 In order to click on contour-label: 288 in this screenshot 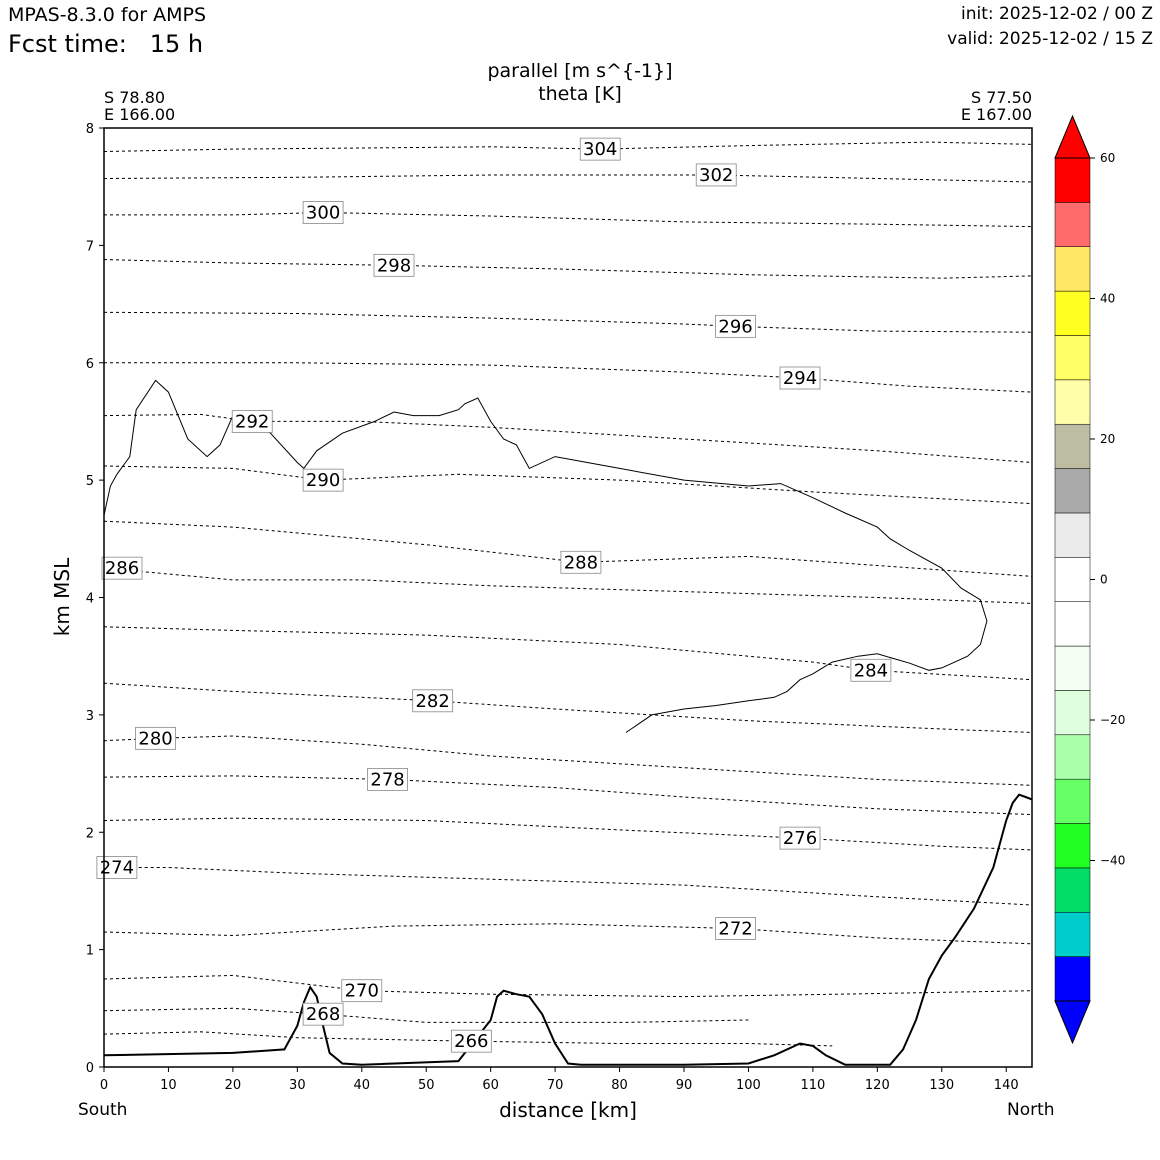, I will do `click(581, 562)`.